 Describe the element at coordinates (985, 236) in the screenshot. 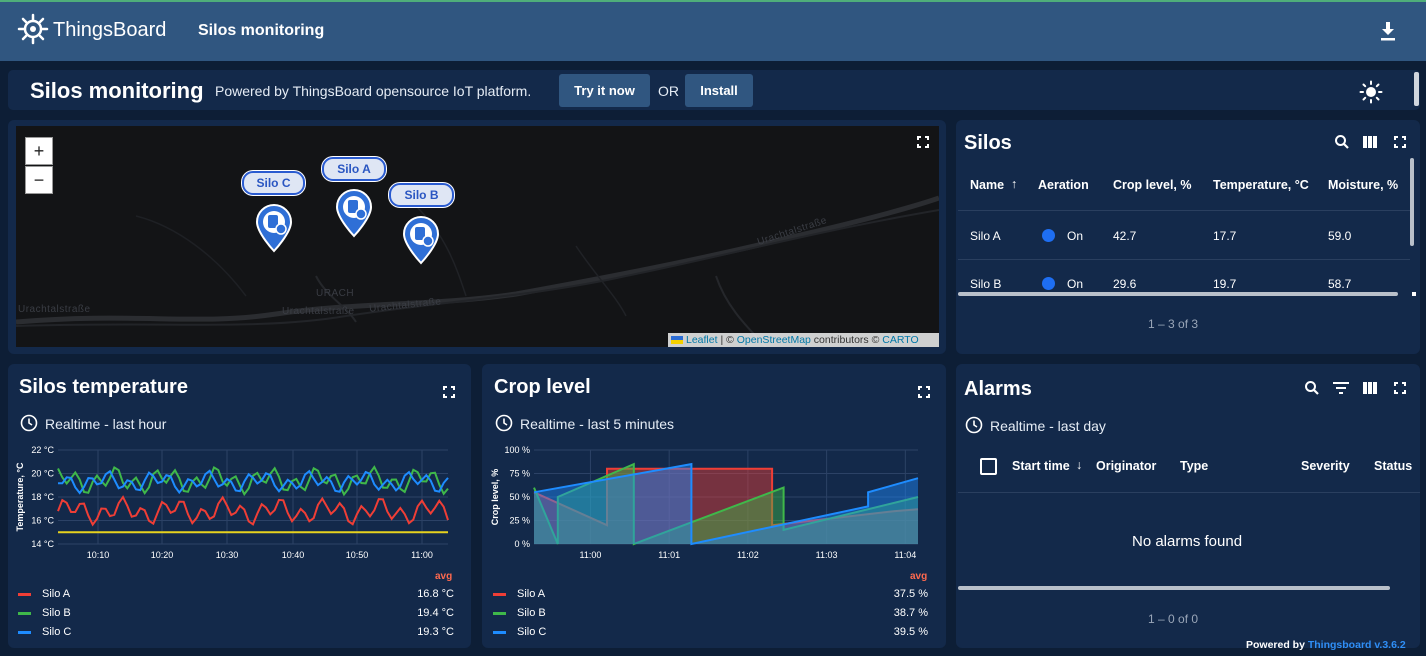

I see `table-cell-name: Silo A` at that location.